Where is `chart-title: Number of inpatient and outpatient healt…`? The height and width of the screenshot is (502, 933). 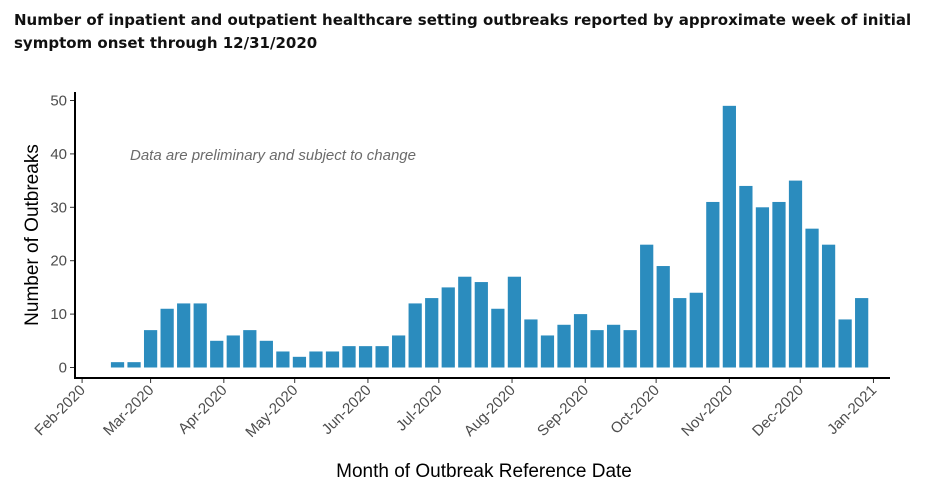 chart-title: Number of inpatient and outpatient healt… is located at coordinates (463, 31).